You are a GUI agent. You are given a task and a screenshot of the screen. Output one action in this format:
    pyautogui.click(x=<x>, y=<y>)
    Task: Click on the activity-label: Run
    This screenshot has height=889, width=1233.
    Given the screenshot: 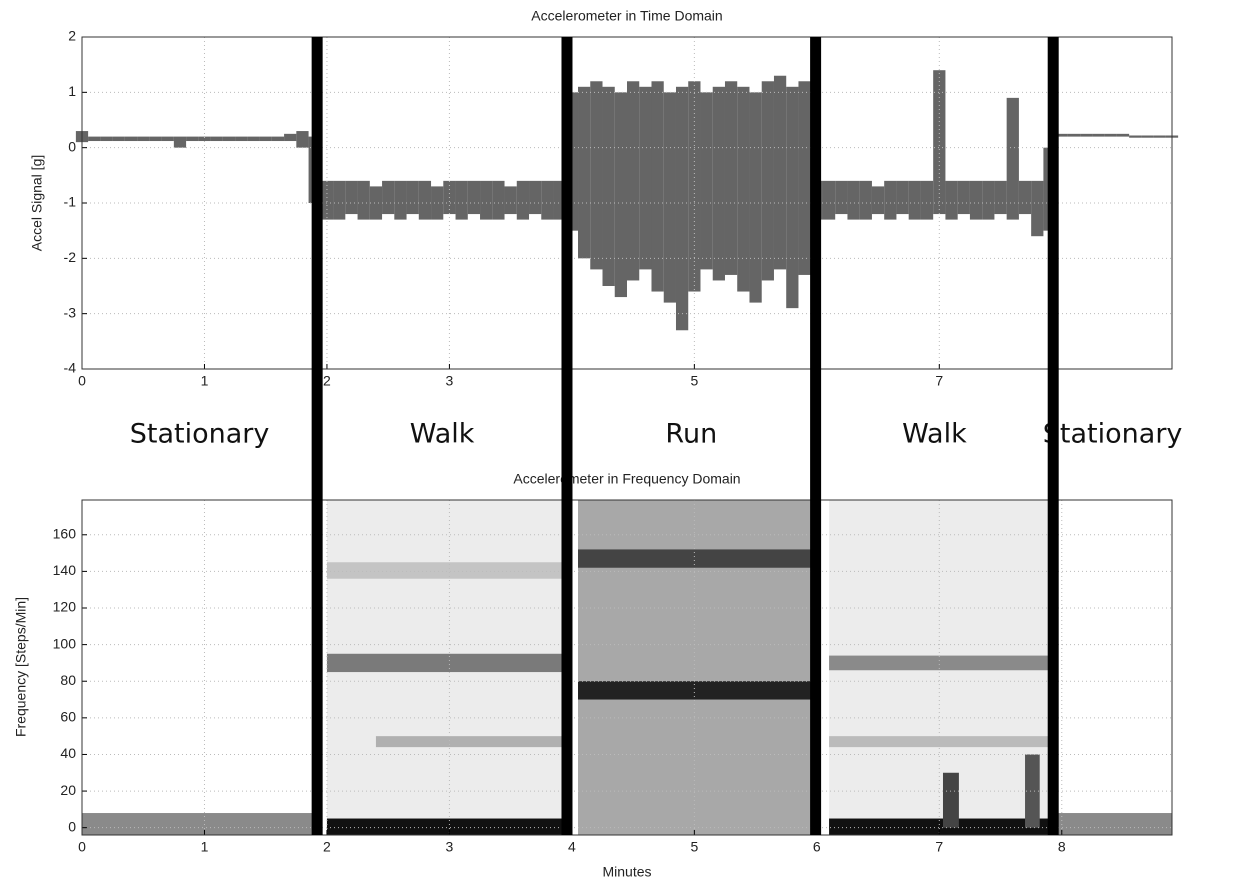 What is the action you would take?
    pyautogui.click(x=691, y=434)
    